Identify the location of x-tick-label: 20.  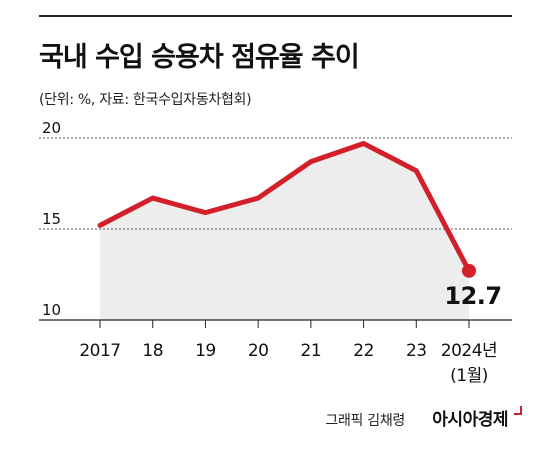
(258, 351).